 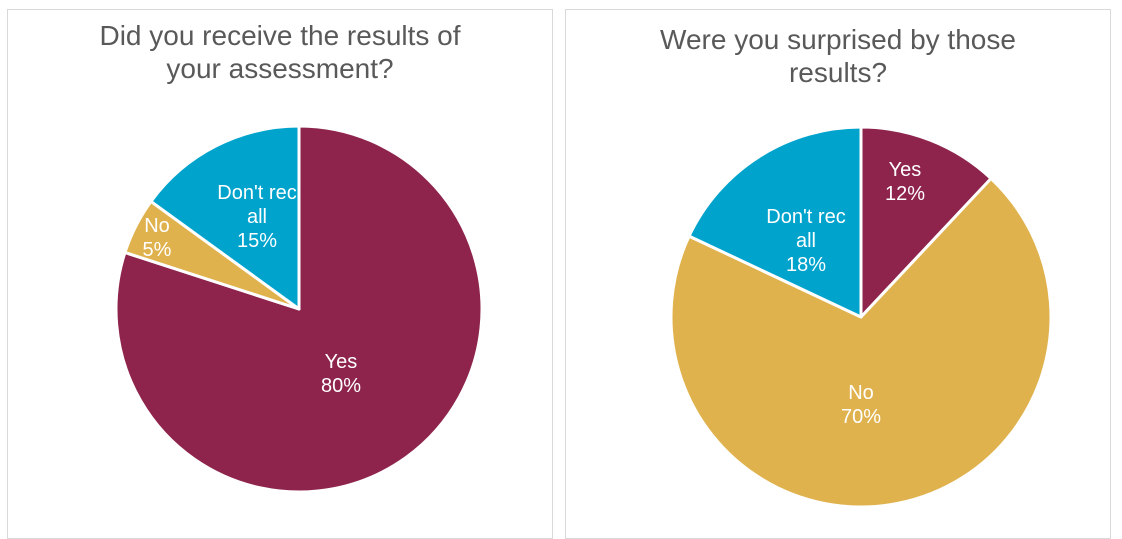 What do you see at coordinates (905, 182) in the screenshot?
I see `data-label-yes: Yes 12%` at bounding box center [905, 182].